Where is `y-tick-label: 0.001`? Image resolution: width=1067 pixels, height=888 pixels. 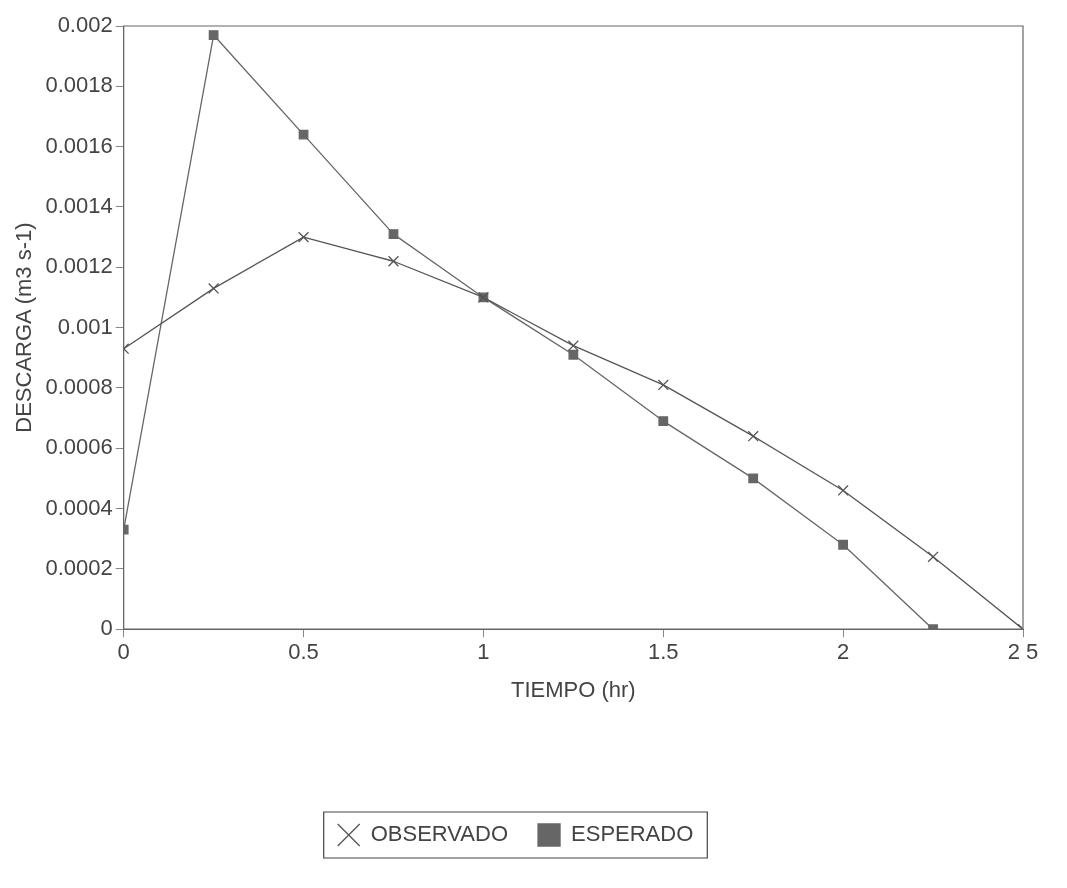 y-tick-label: 0.001 is located at coordinates (85, 326).